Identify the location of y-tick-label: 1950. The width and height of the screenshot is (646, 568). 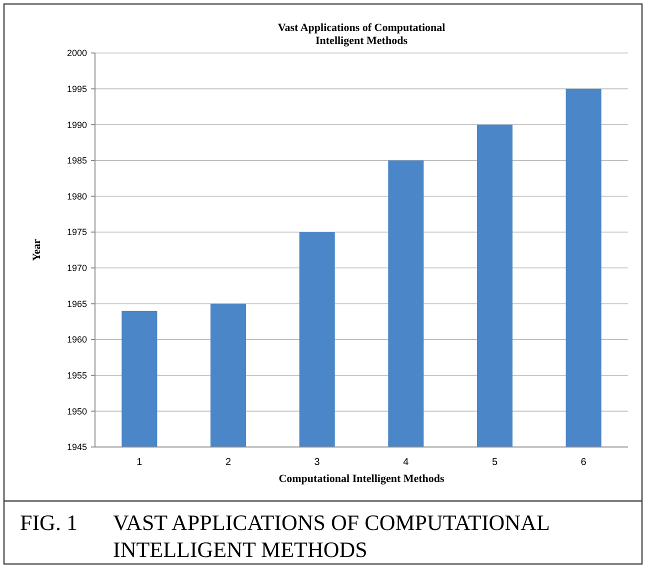
(76, 411).